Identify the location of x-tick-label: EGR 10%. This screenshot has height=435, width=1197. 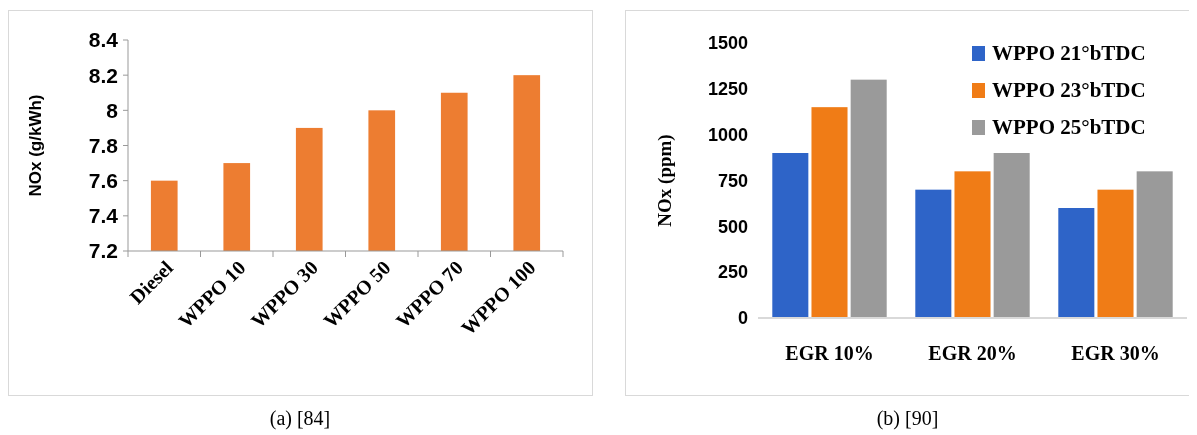
(829, 353).